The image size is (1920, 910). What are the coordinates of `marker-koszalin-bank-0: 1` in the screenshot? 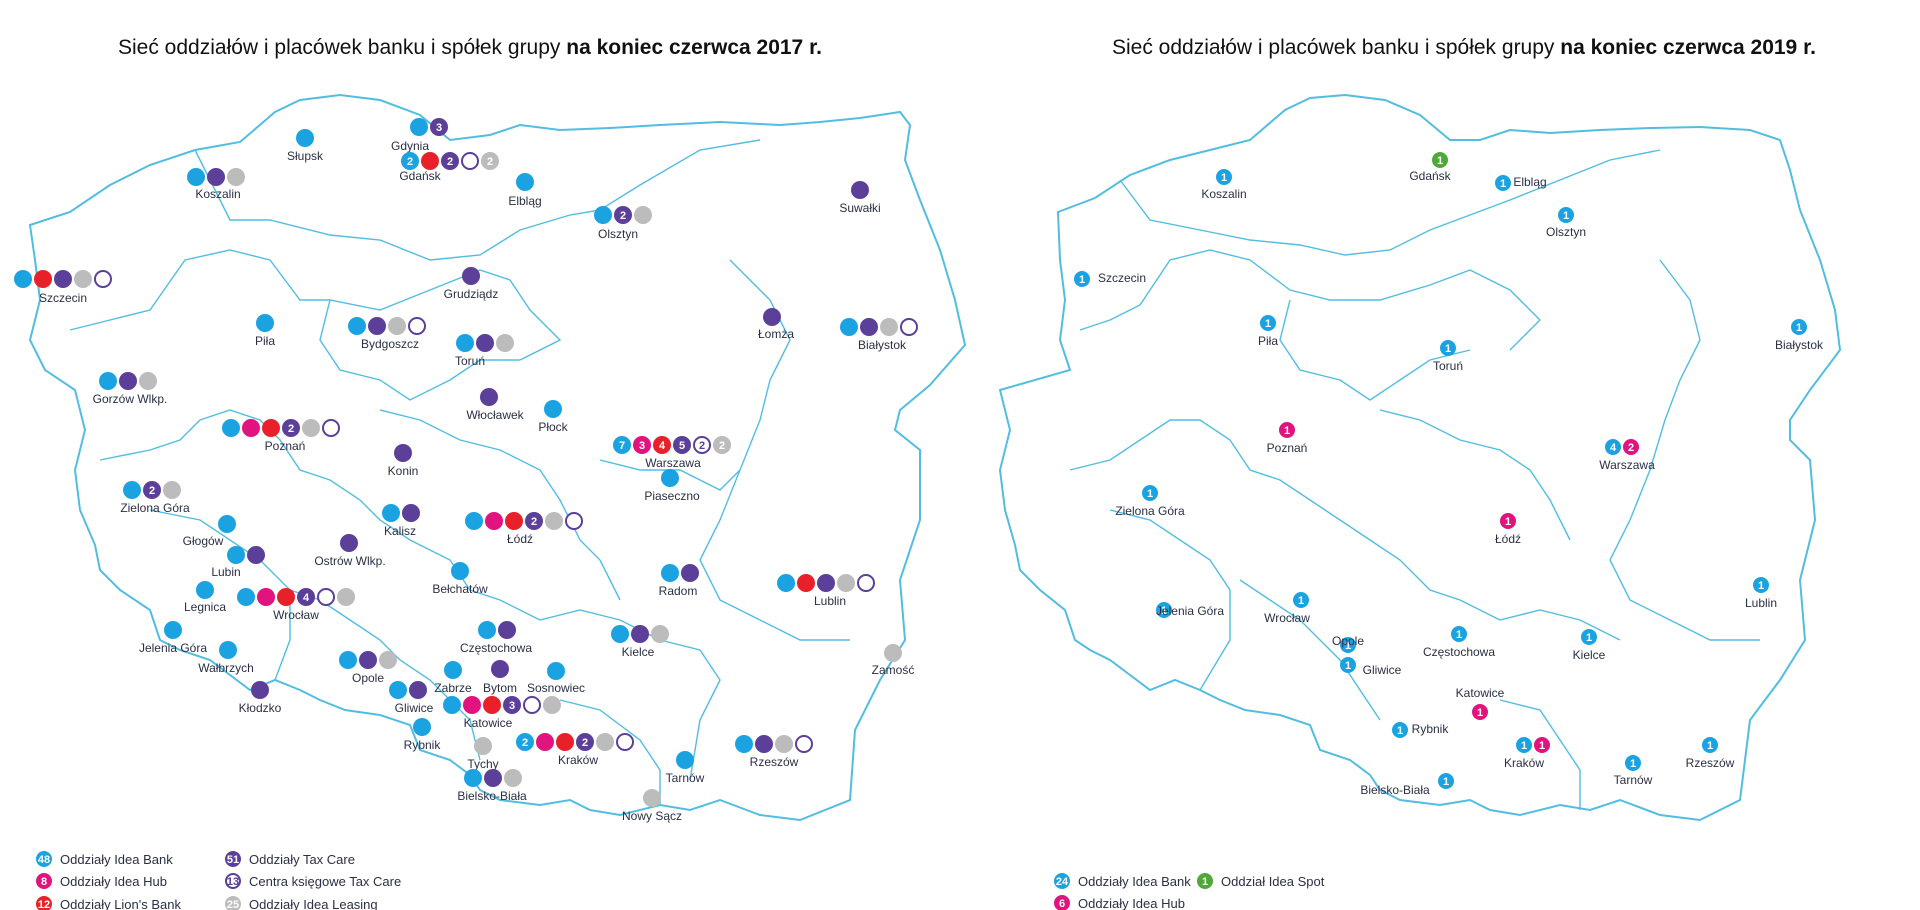 It's located at (1224, 177).